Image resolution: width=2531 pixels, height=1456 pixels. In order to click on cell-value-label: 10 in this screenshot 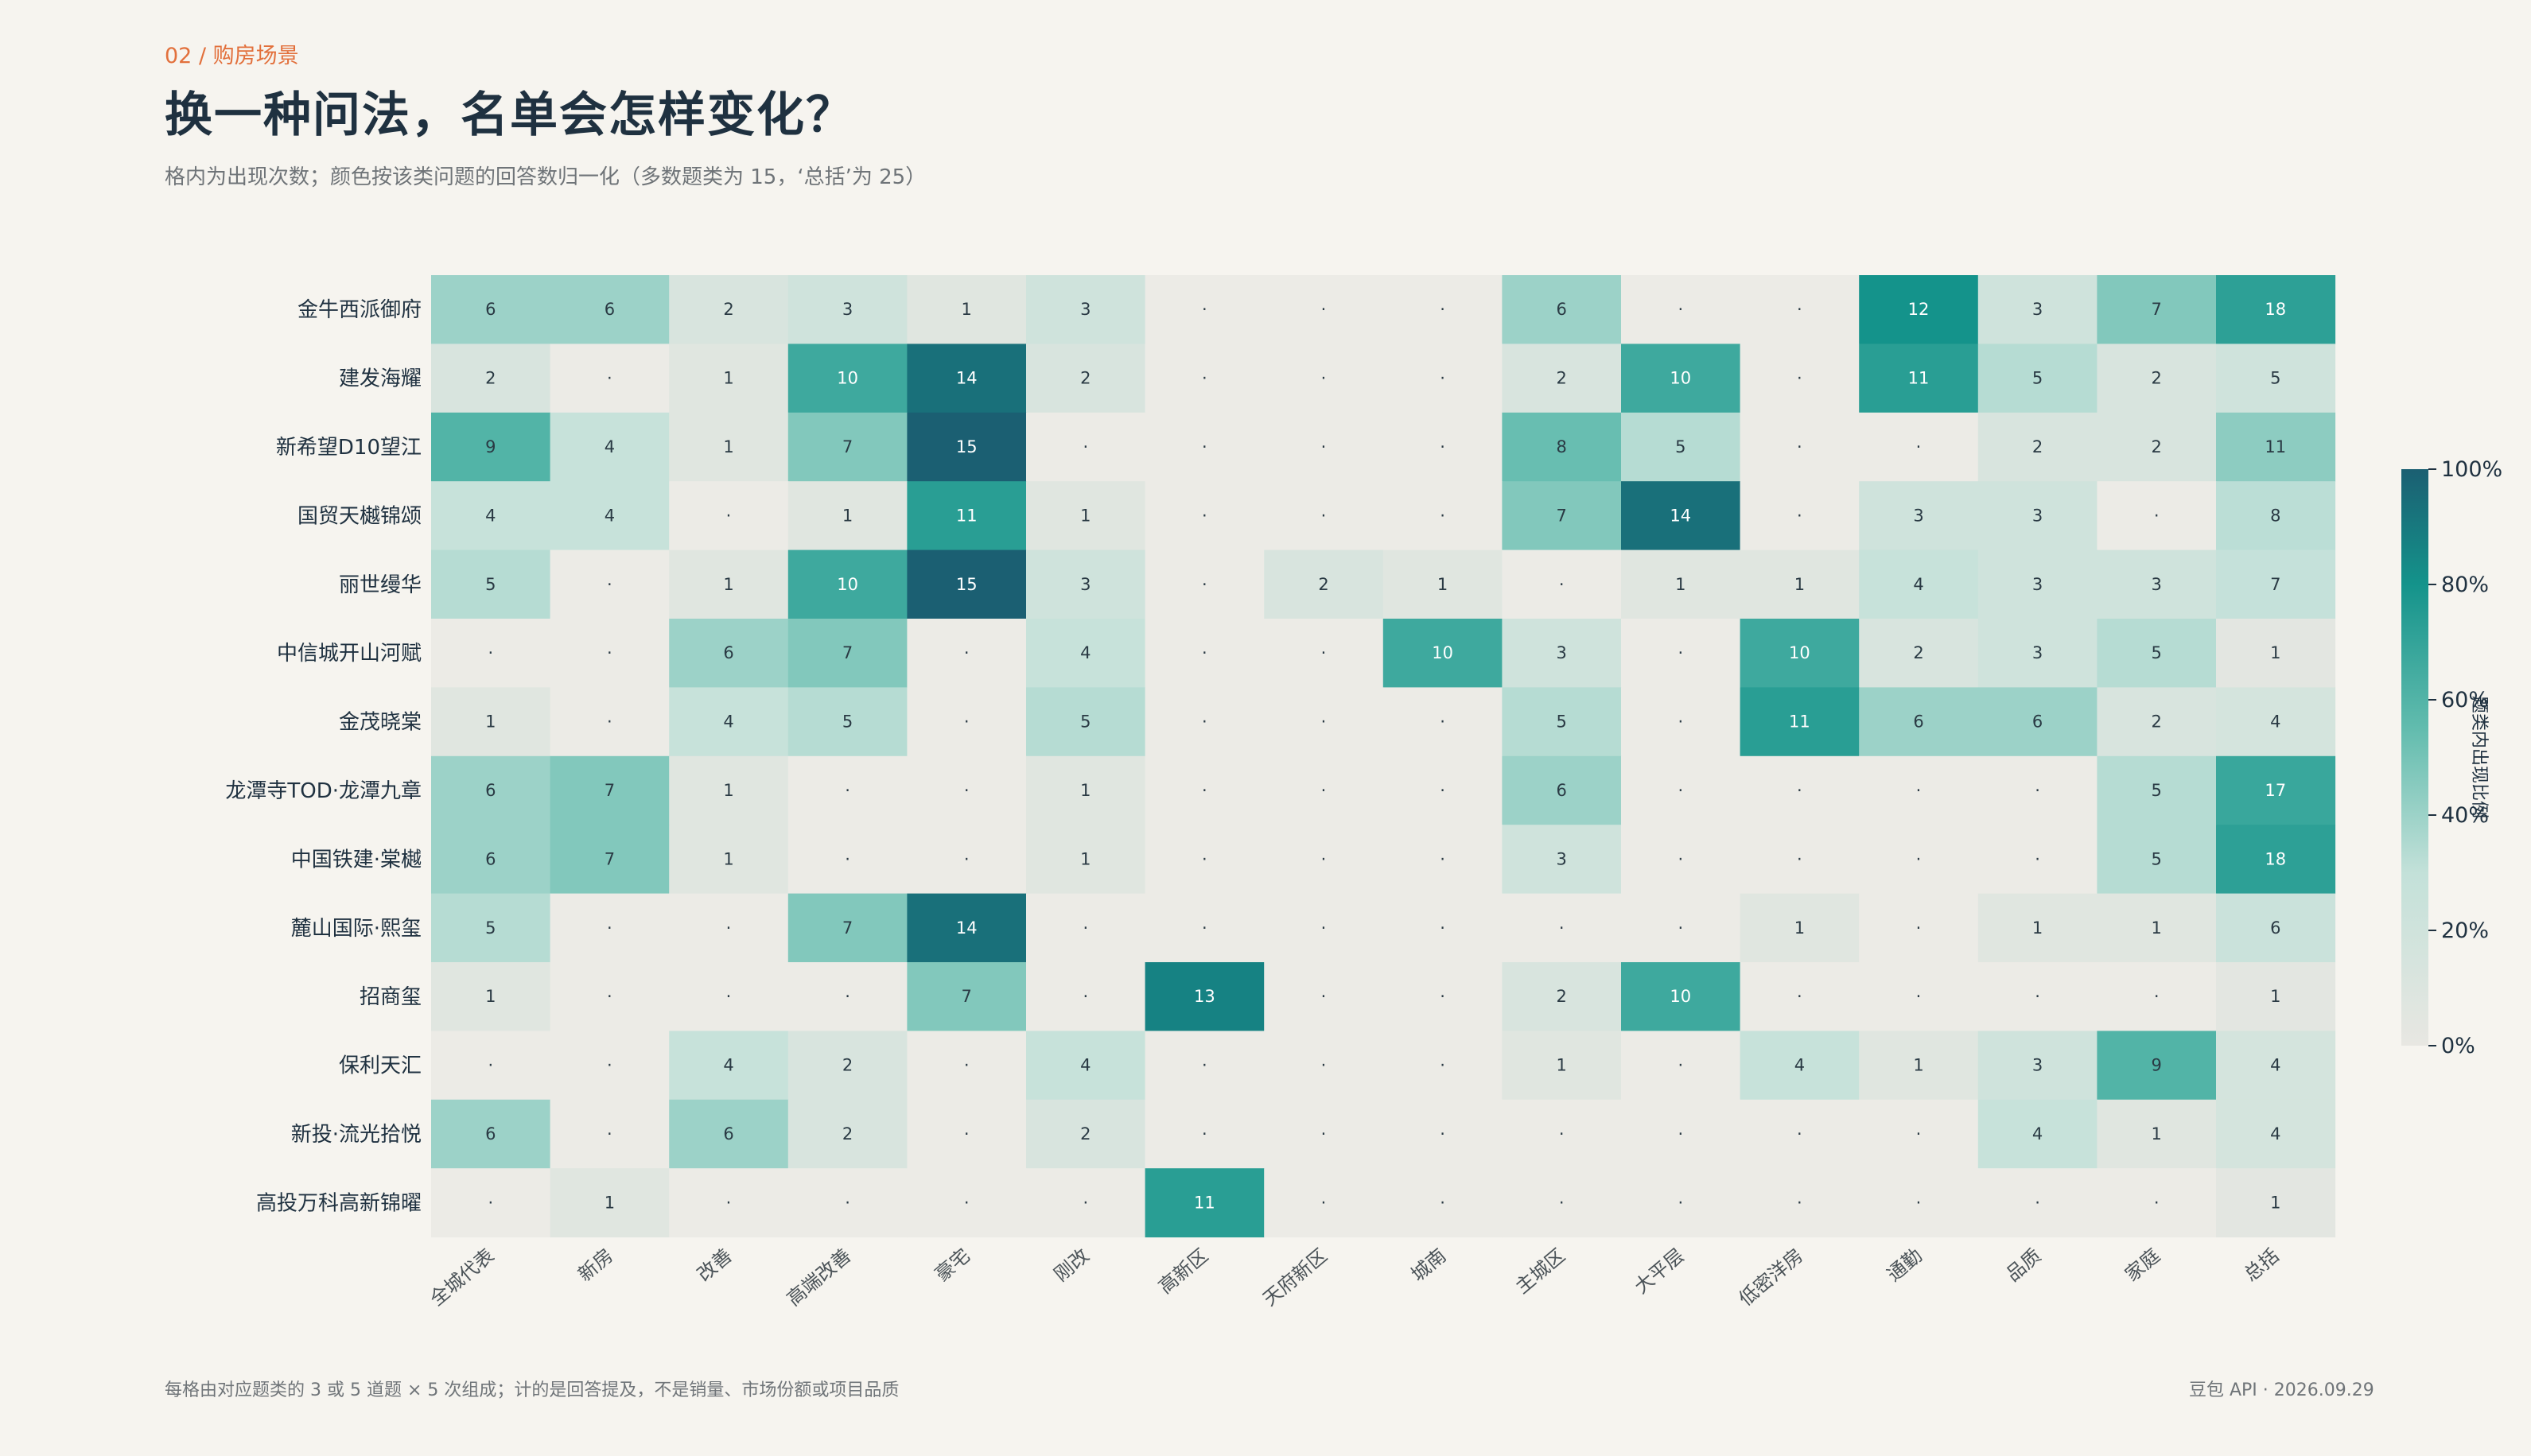, I will do `click(1442, 652)`.